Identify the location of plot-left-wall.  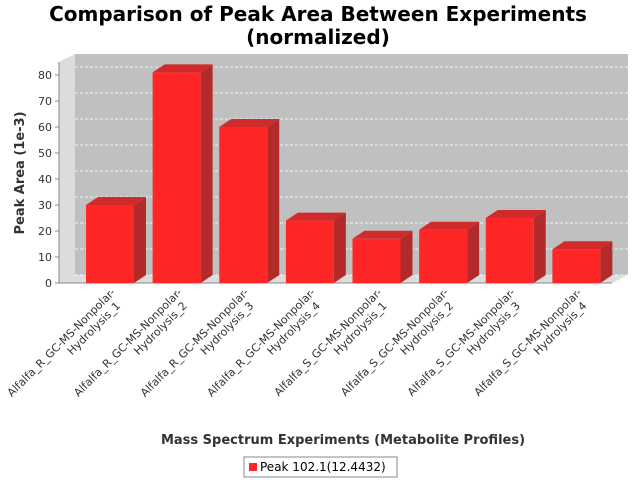
(67, 168).